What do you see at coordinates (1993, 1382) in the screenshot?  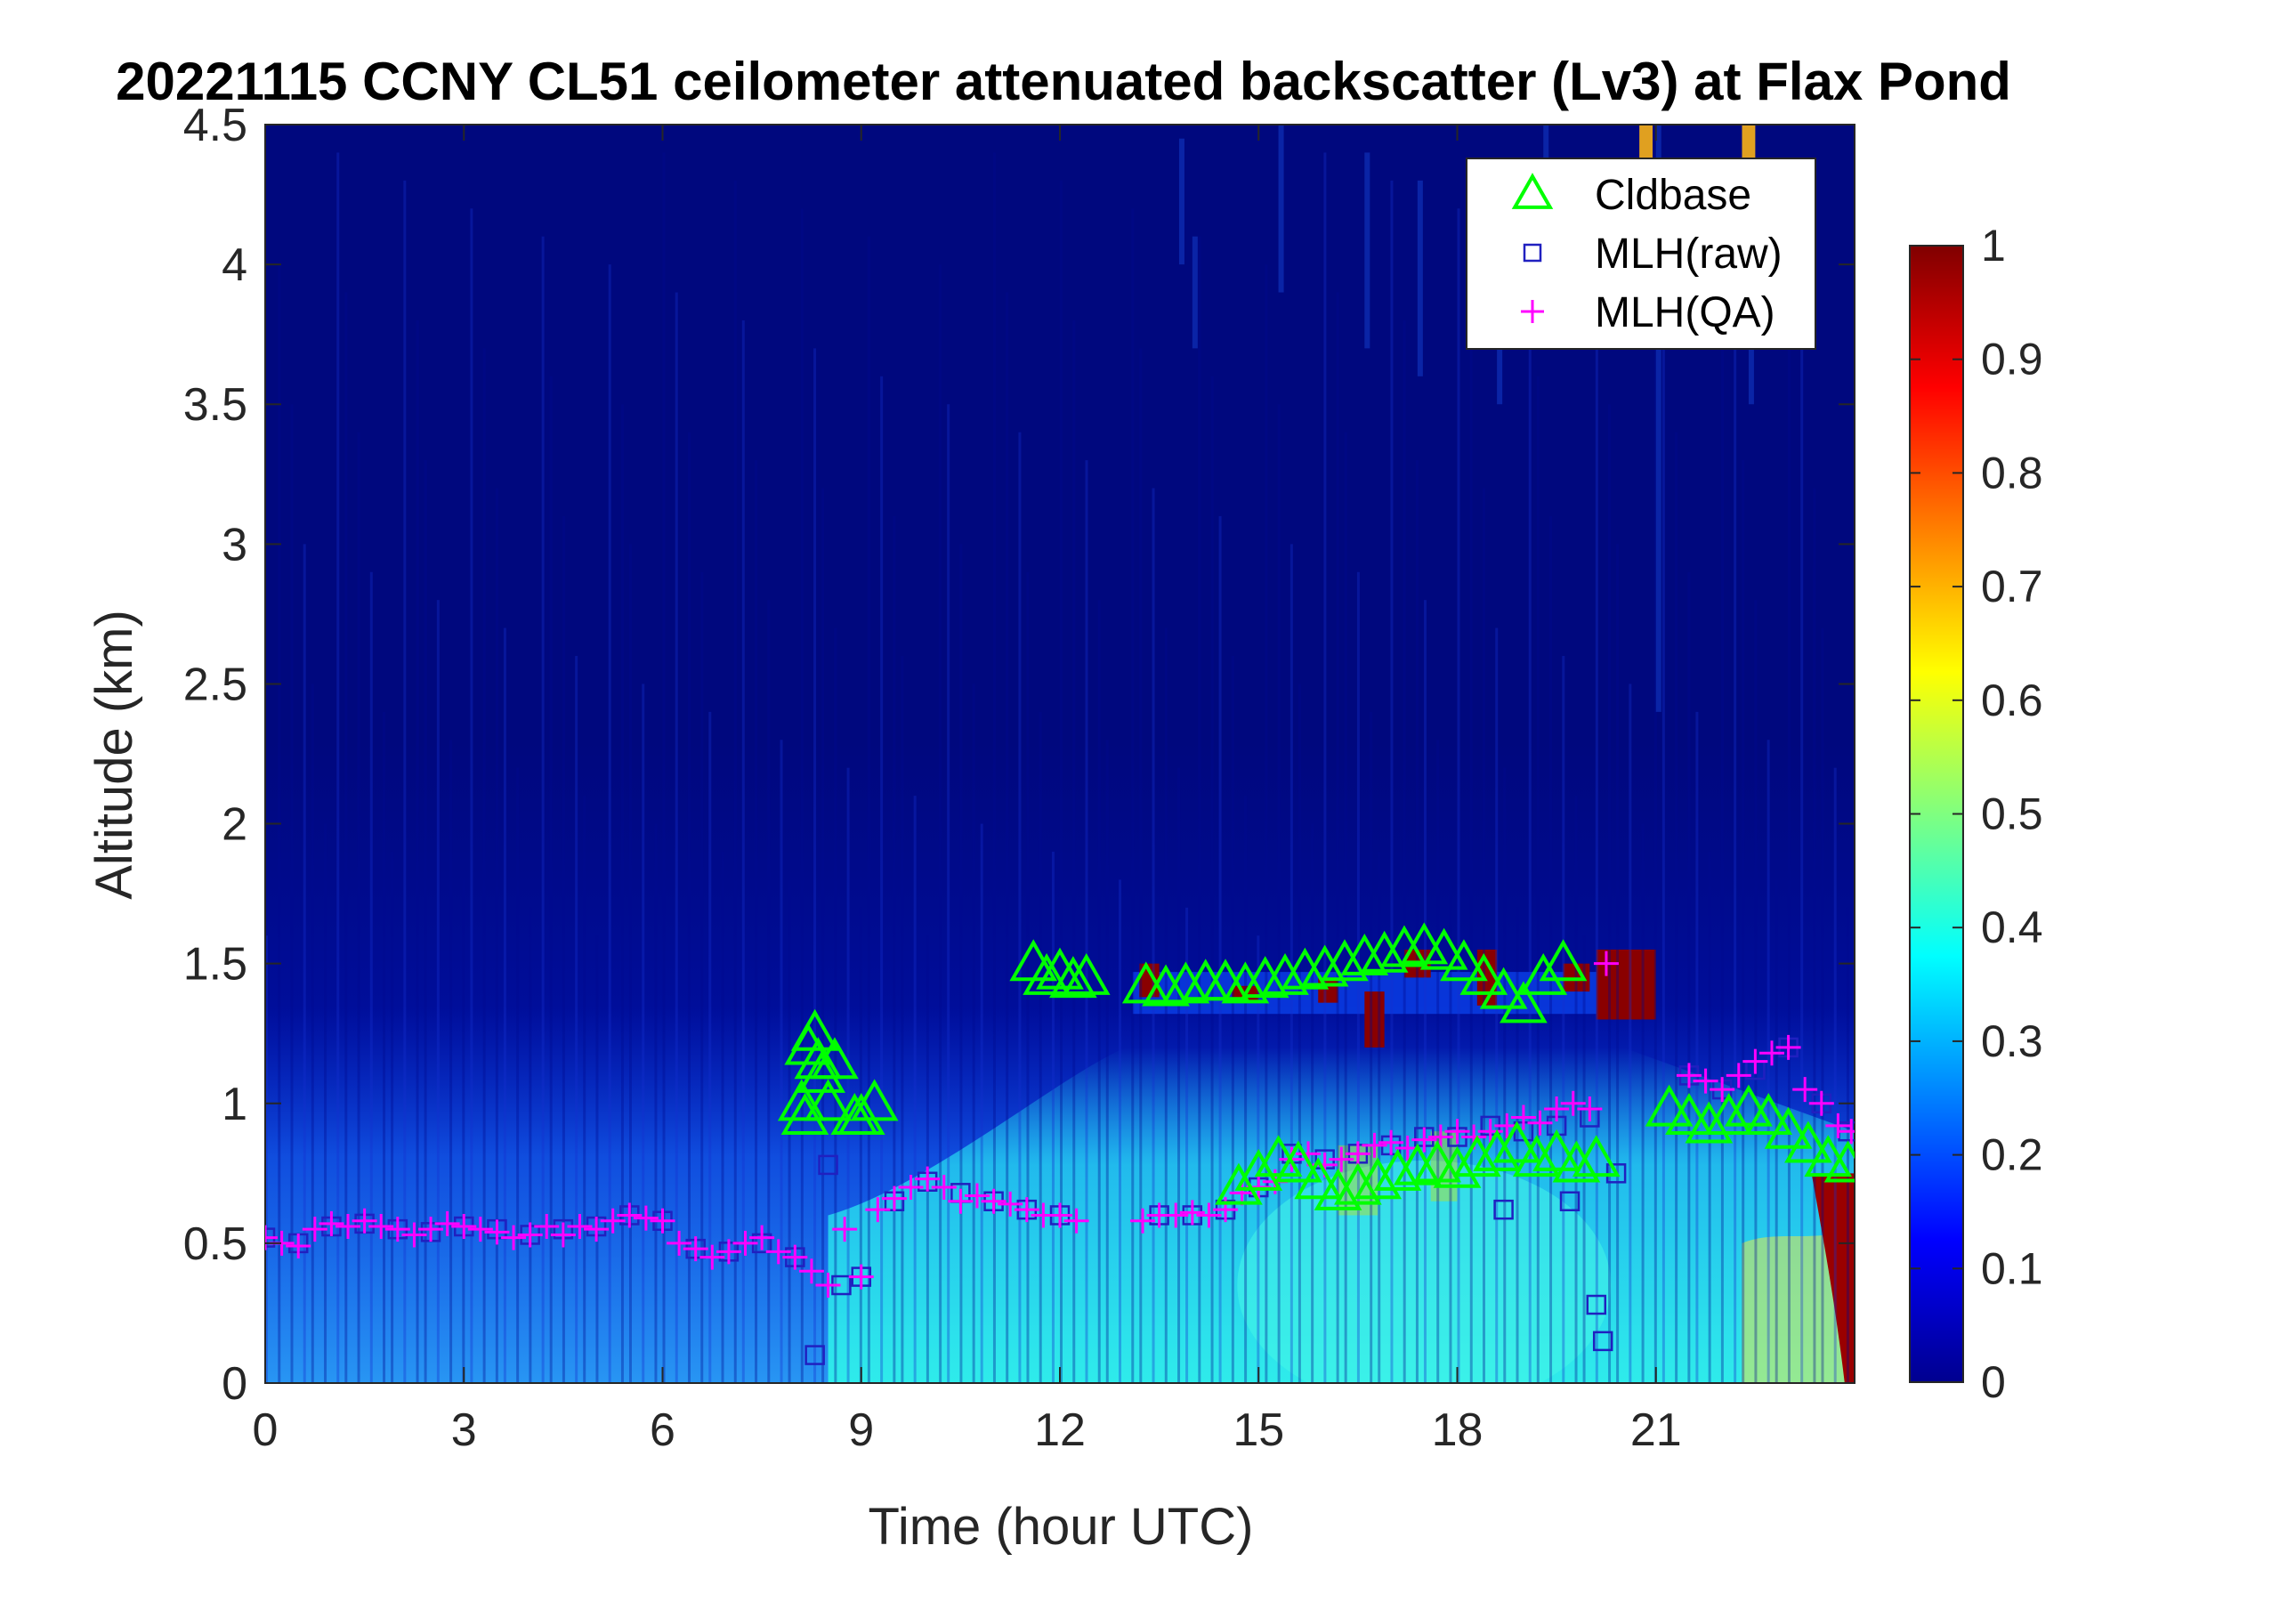 I see `colorbar-tick-label: 0` at bounding box center [1993, 1382].